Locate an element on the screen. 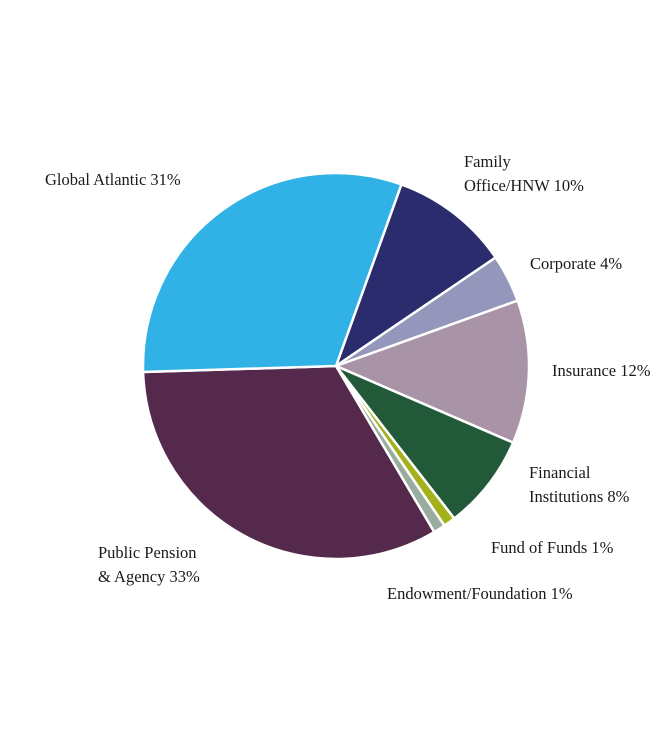 This screenshot has width=670, height=732. slice-label-3: Insurance 12% is located at coordinates (601, 370).